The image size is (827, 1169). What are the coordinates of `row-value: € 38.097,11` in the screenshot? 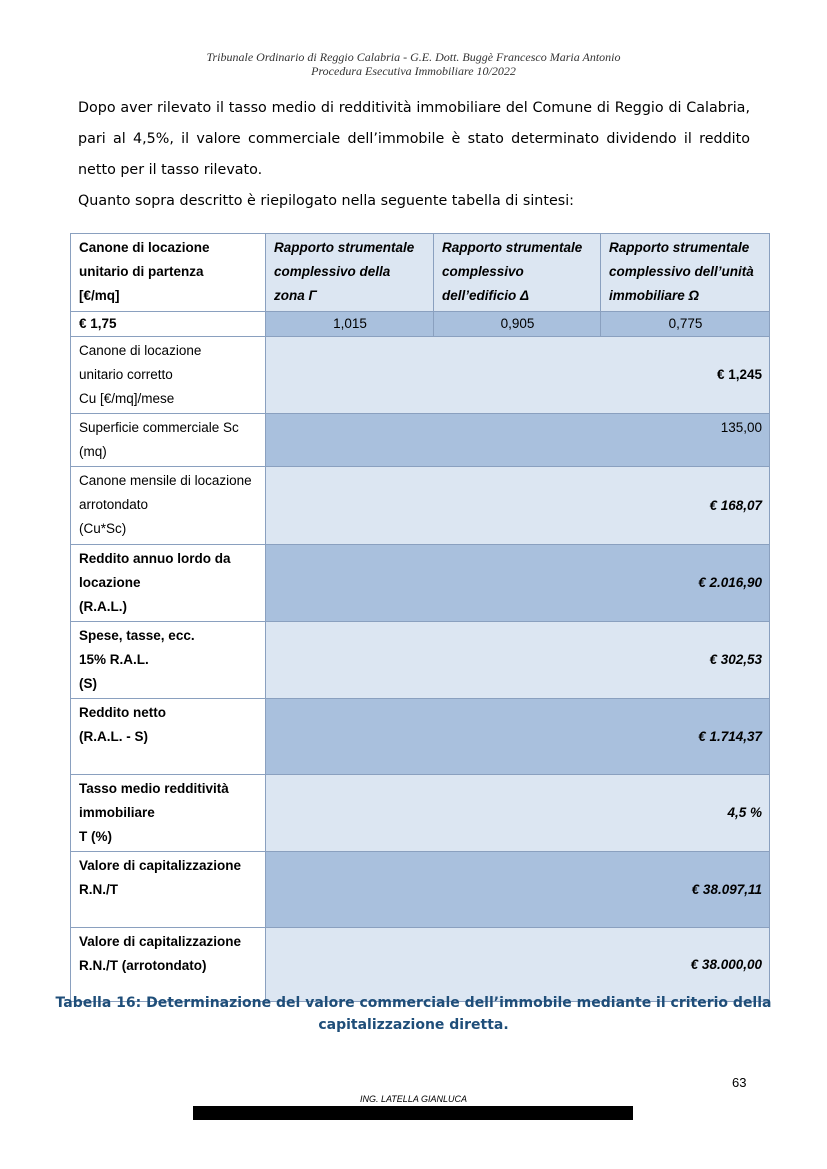 It's located at (517, 889).